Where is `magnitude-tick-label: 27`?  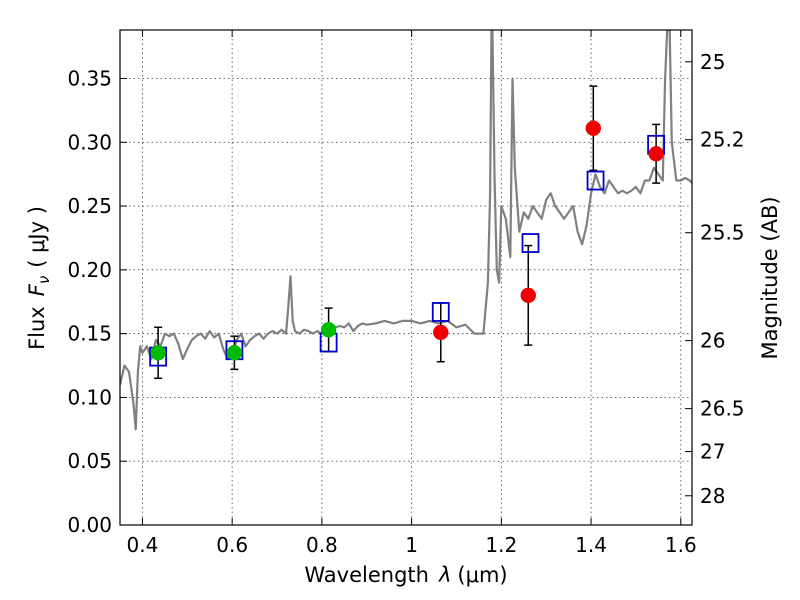 magnitude-tick-label: 27 is located at coordinates (712, 452).